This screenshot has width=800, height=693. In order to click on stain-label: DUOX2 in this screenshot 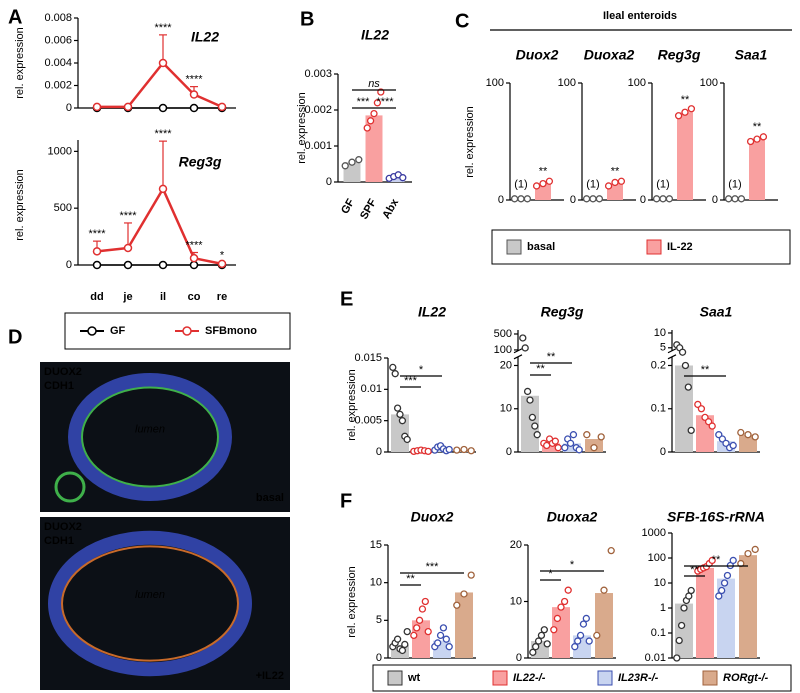, I will do `click(63, 527)`.